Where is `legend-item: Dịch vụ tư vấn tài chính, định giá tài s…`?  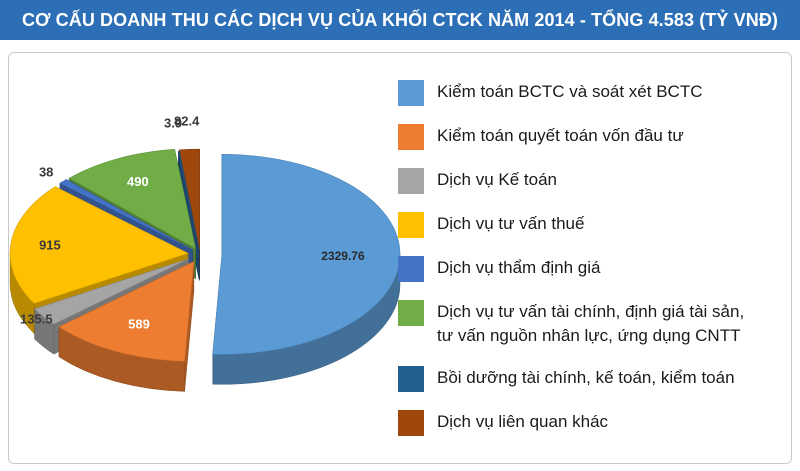 legend-item: Dịch vụ tư vấn tài chính, định giá tài s… is located at coordinates (595, 324).